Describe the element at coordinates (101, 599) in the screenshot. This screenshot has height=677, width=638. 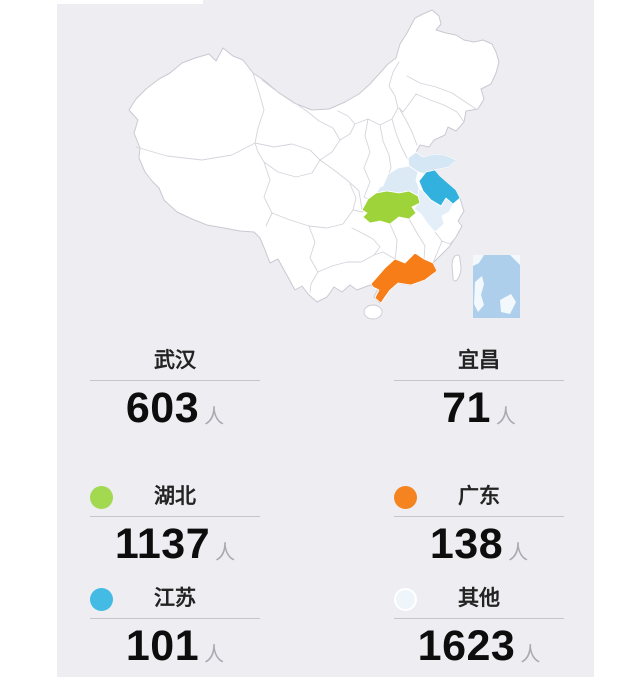
I see `legend-dot-jiangsu` at that location.